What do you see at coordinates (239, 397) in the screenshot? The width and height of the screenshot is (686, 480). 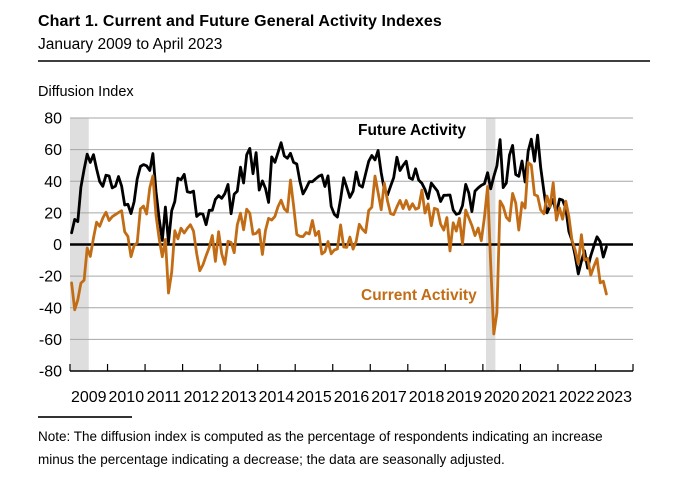 I see `x-tick-label: 2013` at bounding box center [239, 397].